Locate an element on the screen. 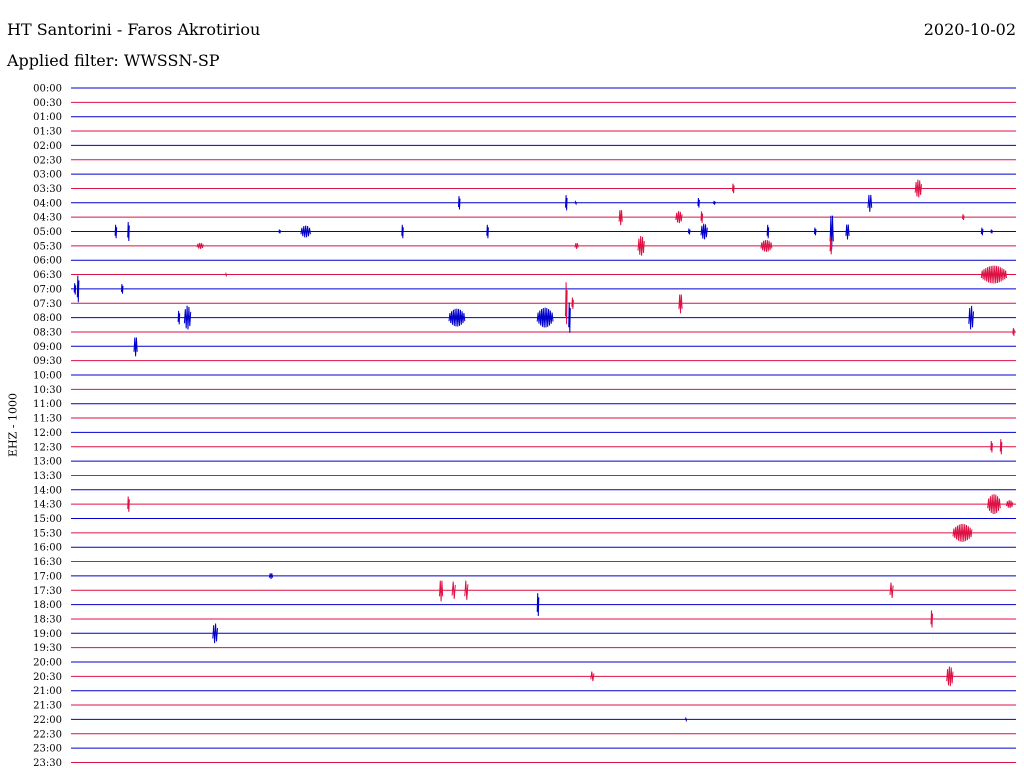 The image size is (1024, 780). time-tick-label: 18:00 is located at coordinates (47, 605).